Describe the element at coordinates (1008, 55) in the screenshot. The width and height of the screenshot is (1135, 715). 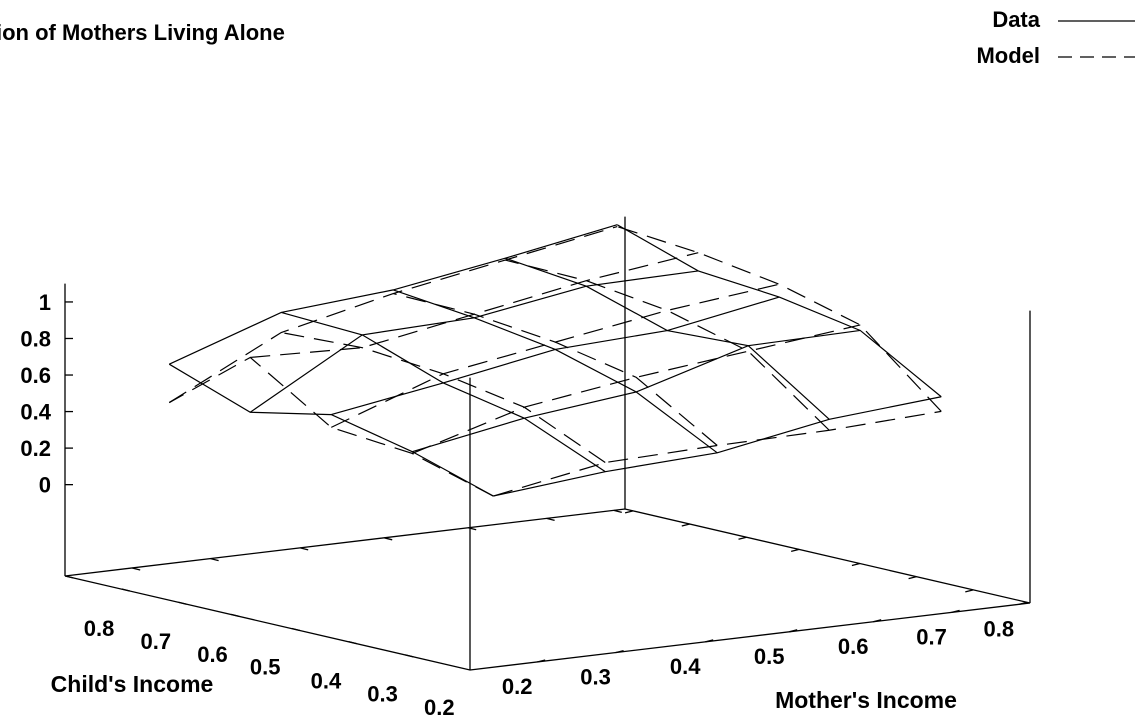
I see `legend-label-model: Model` at that location.